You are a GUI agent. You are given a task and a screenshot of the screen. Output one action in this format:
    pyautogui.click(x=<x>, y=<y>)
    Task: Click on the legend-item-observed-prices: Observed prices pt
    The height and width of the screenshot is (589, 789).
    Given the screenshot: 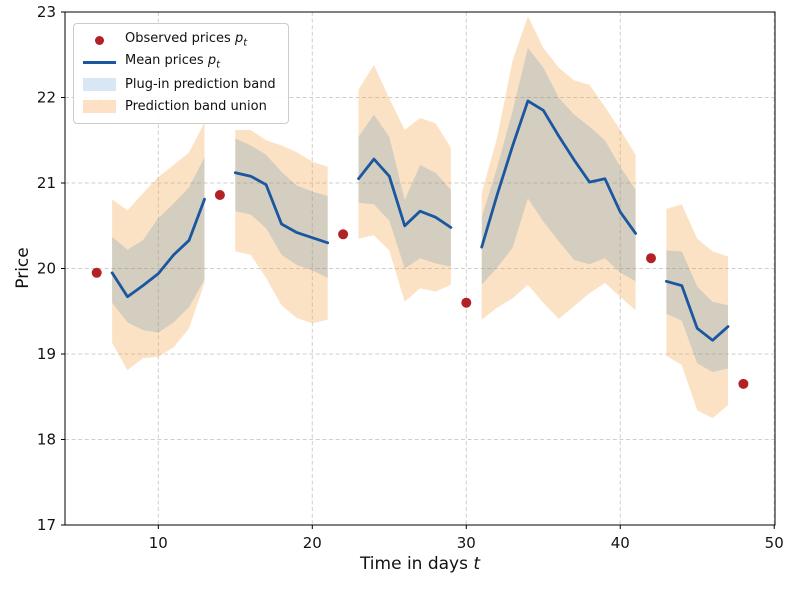 What is the action you would take?
    pyautogui.click(x=179, y=39)
    